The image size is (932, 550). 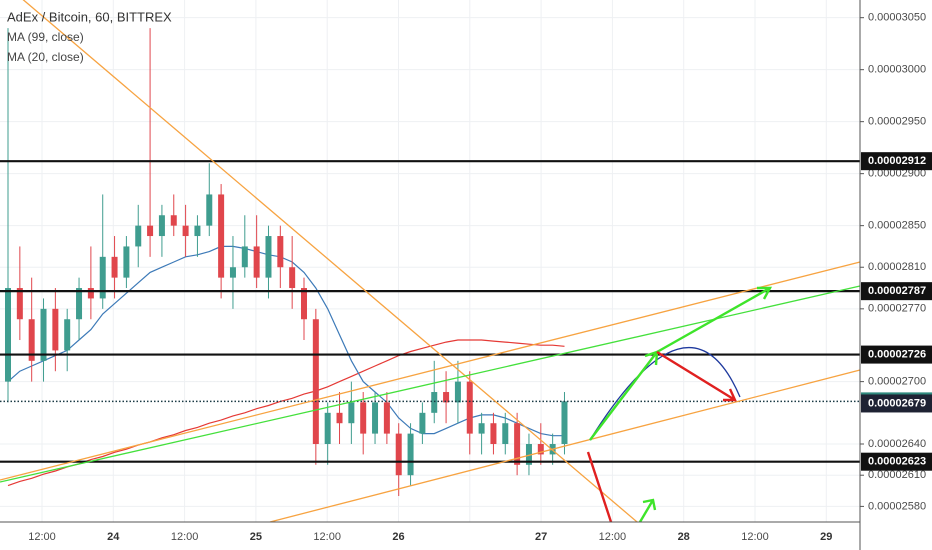 What do you see at coordinates (430, 536) in the screenshot?
I see `time-axis-bg` at bounding box center [430, 536].